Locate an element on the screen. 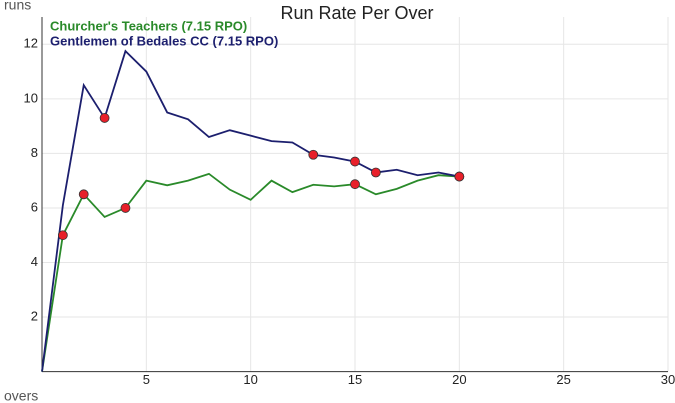 Image resolution: width=675 pixels, height=403 pixels. chart-title: Run Rate Per Over is located at coordinates (356, 13).